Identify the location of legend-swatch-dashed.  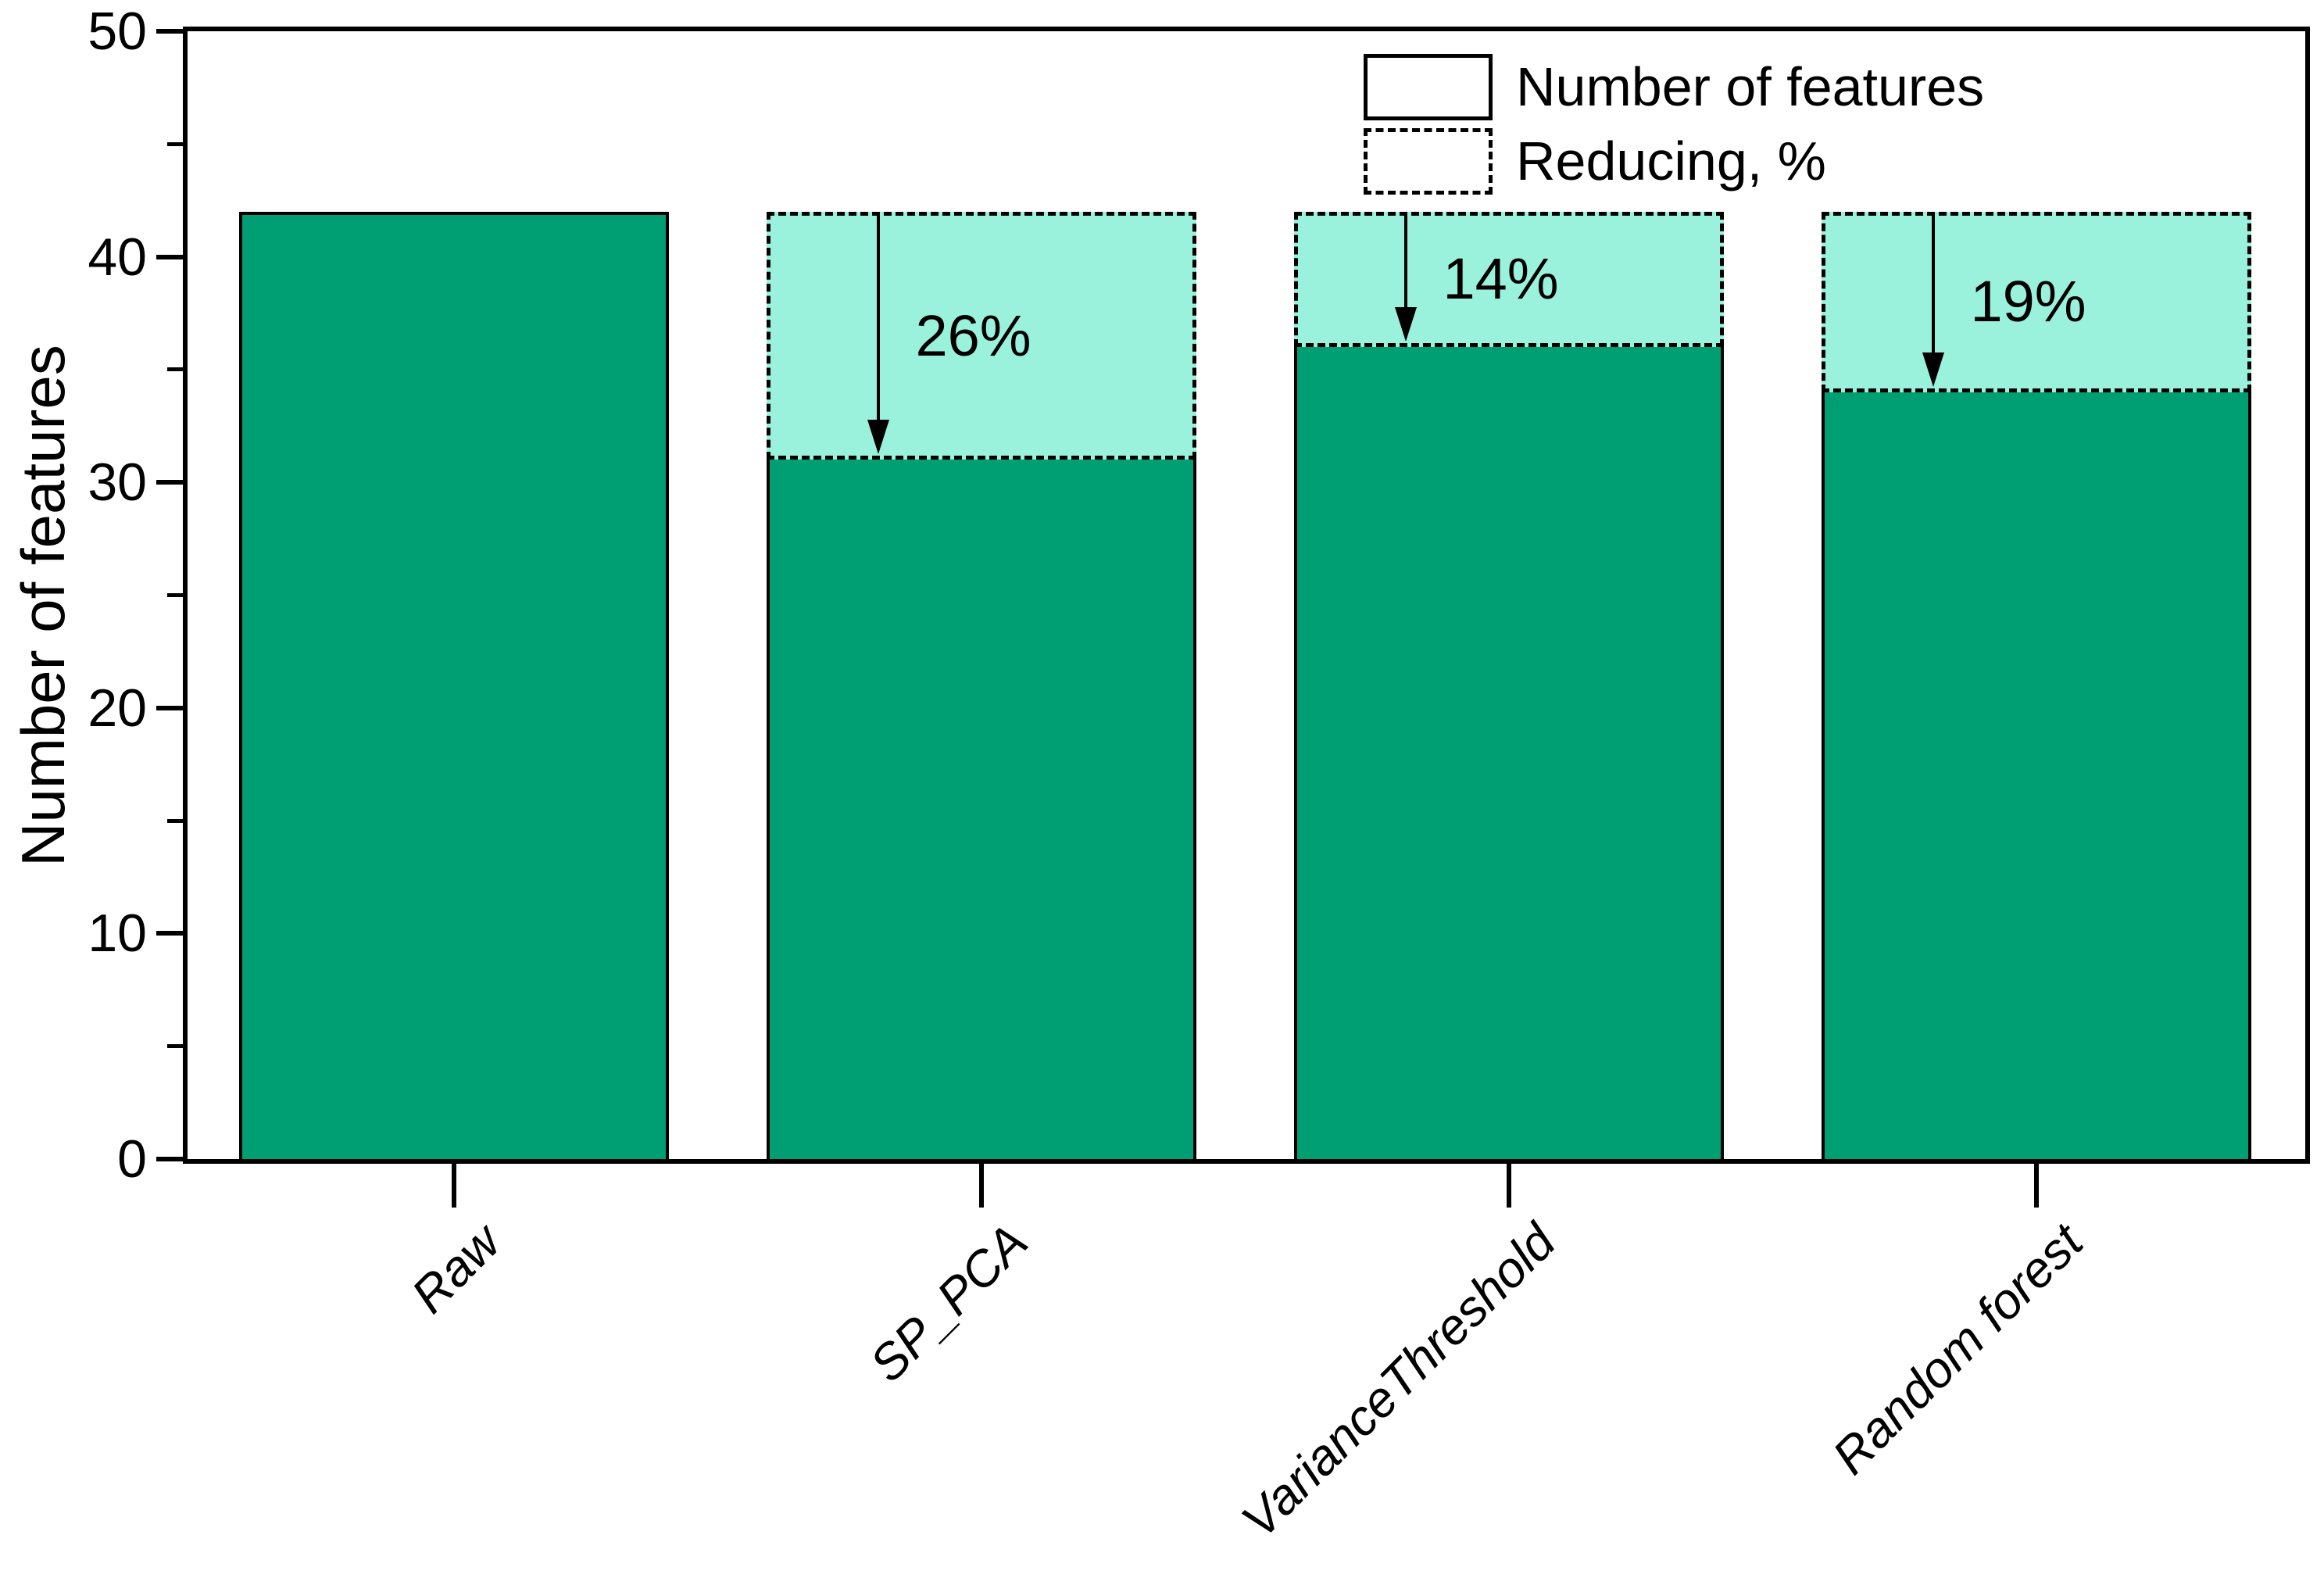
(1428, 161).